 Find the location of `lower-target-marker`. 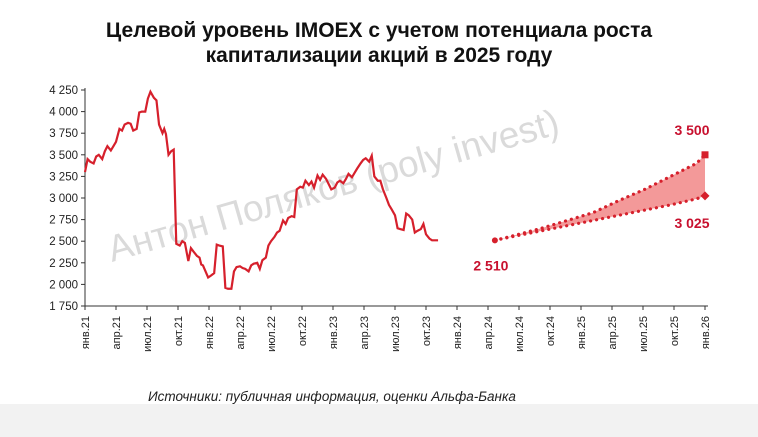

lower-target-marker is located at coordinates (705, 196).